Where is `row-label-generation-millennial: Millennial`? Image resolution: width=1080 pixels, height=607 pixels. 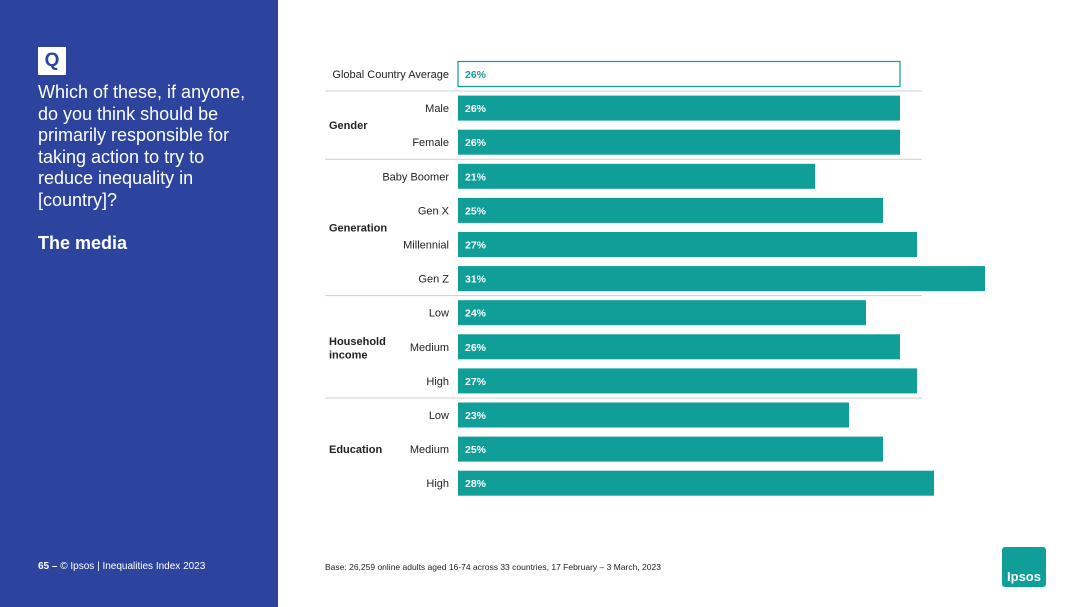 row-label-generation-millennial: Millennial is located at coordinates (426, 246).